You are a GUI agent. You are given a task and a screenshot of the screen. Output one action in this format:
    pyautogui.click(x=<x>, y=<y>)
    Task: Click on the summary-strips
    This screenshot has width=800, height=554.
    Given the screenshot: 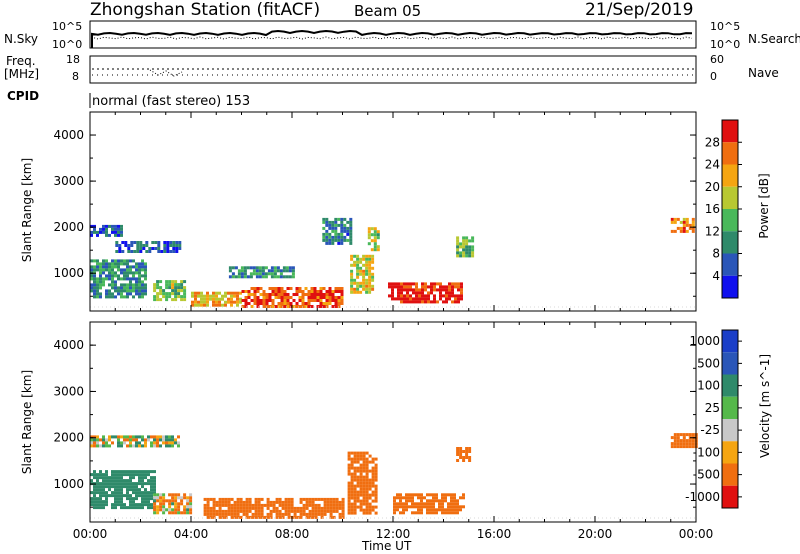 What is the action you would take?
    pyautogui.click(x=393, y=64)
    